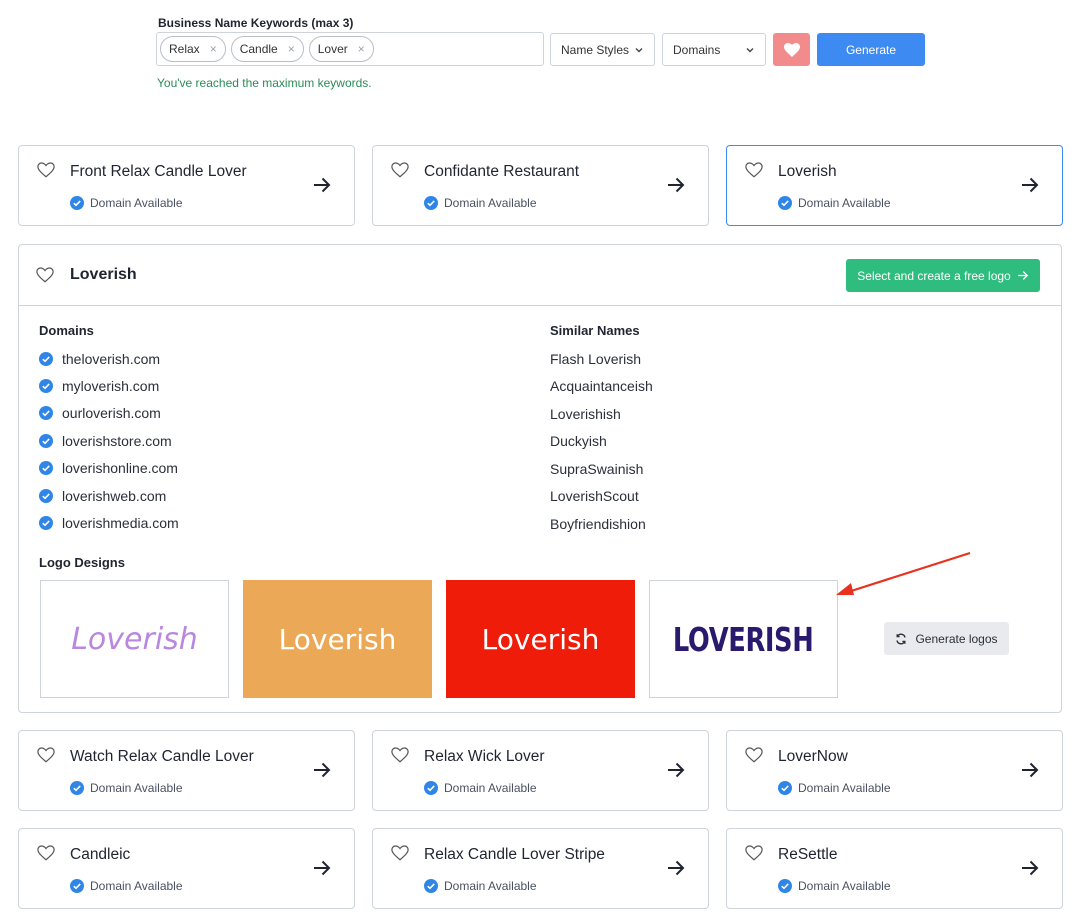  Describe the element at coordinates (903, 573) in the screenshot. I see `annotation-arrow-icon` at that location.